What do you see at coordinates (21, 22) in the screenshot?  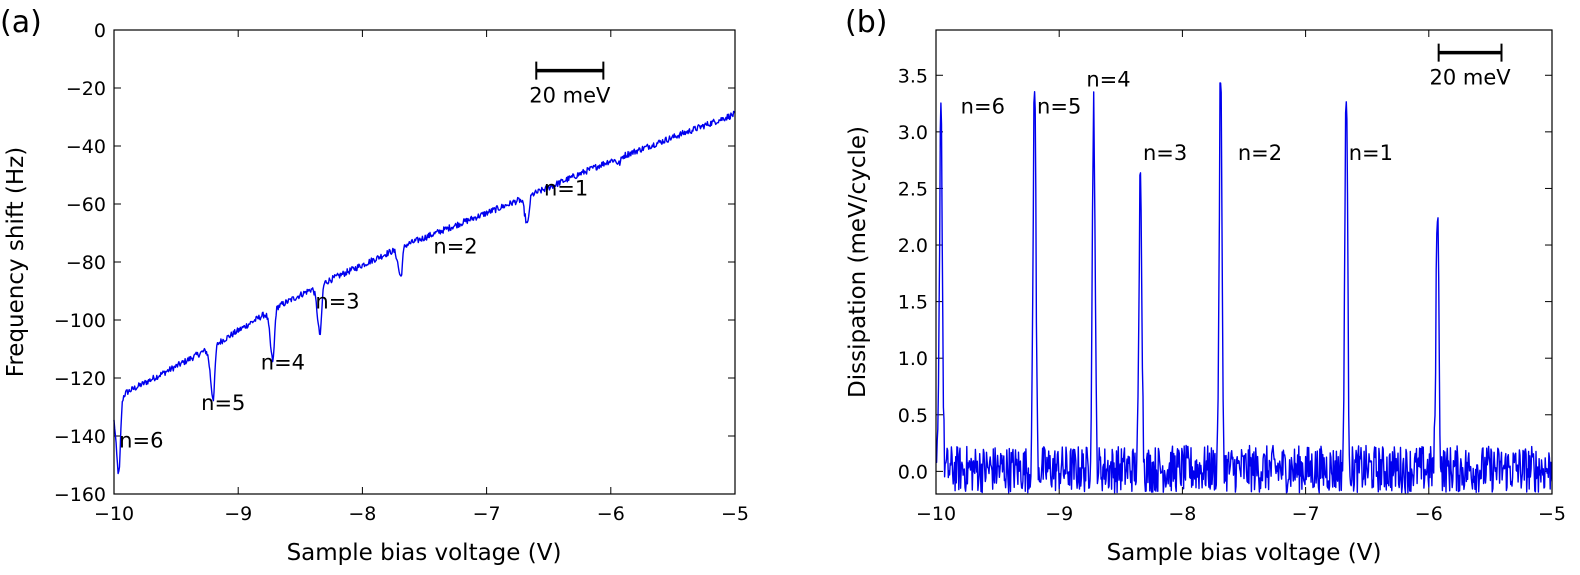 I see `panel-a-label: (a)` at bounding box center [21, 22].